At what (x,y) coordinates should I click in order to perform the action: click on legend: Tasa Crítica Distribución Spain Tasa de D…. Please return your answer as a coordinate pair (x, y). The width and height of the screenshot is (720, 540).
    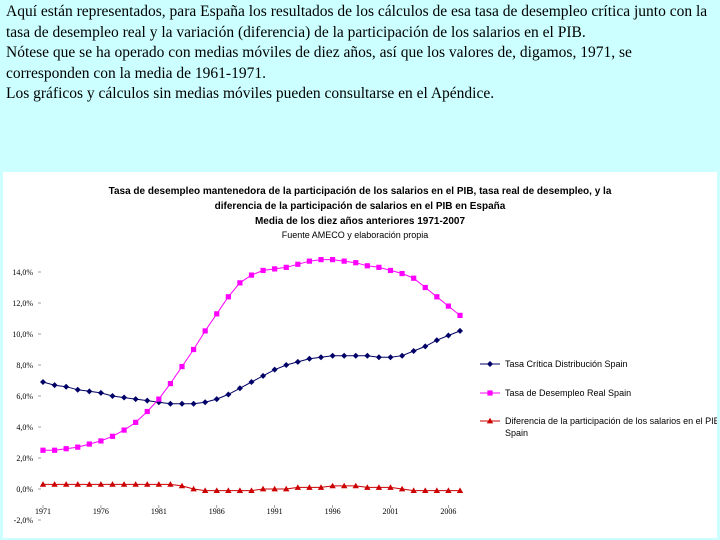
    Looking at the image, I should click on (598, 398).